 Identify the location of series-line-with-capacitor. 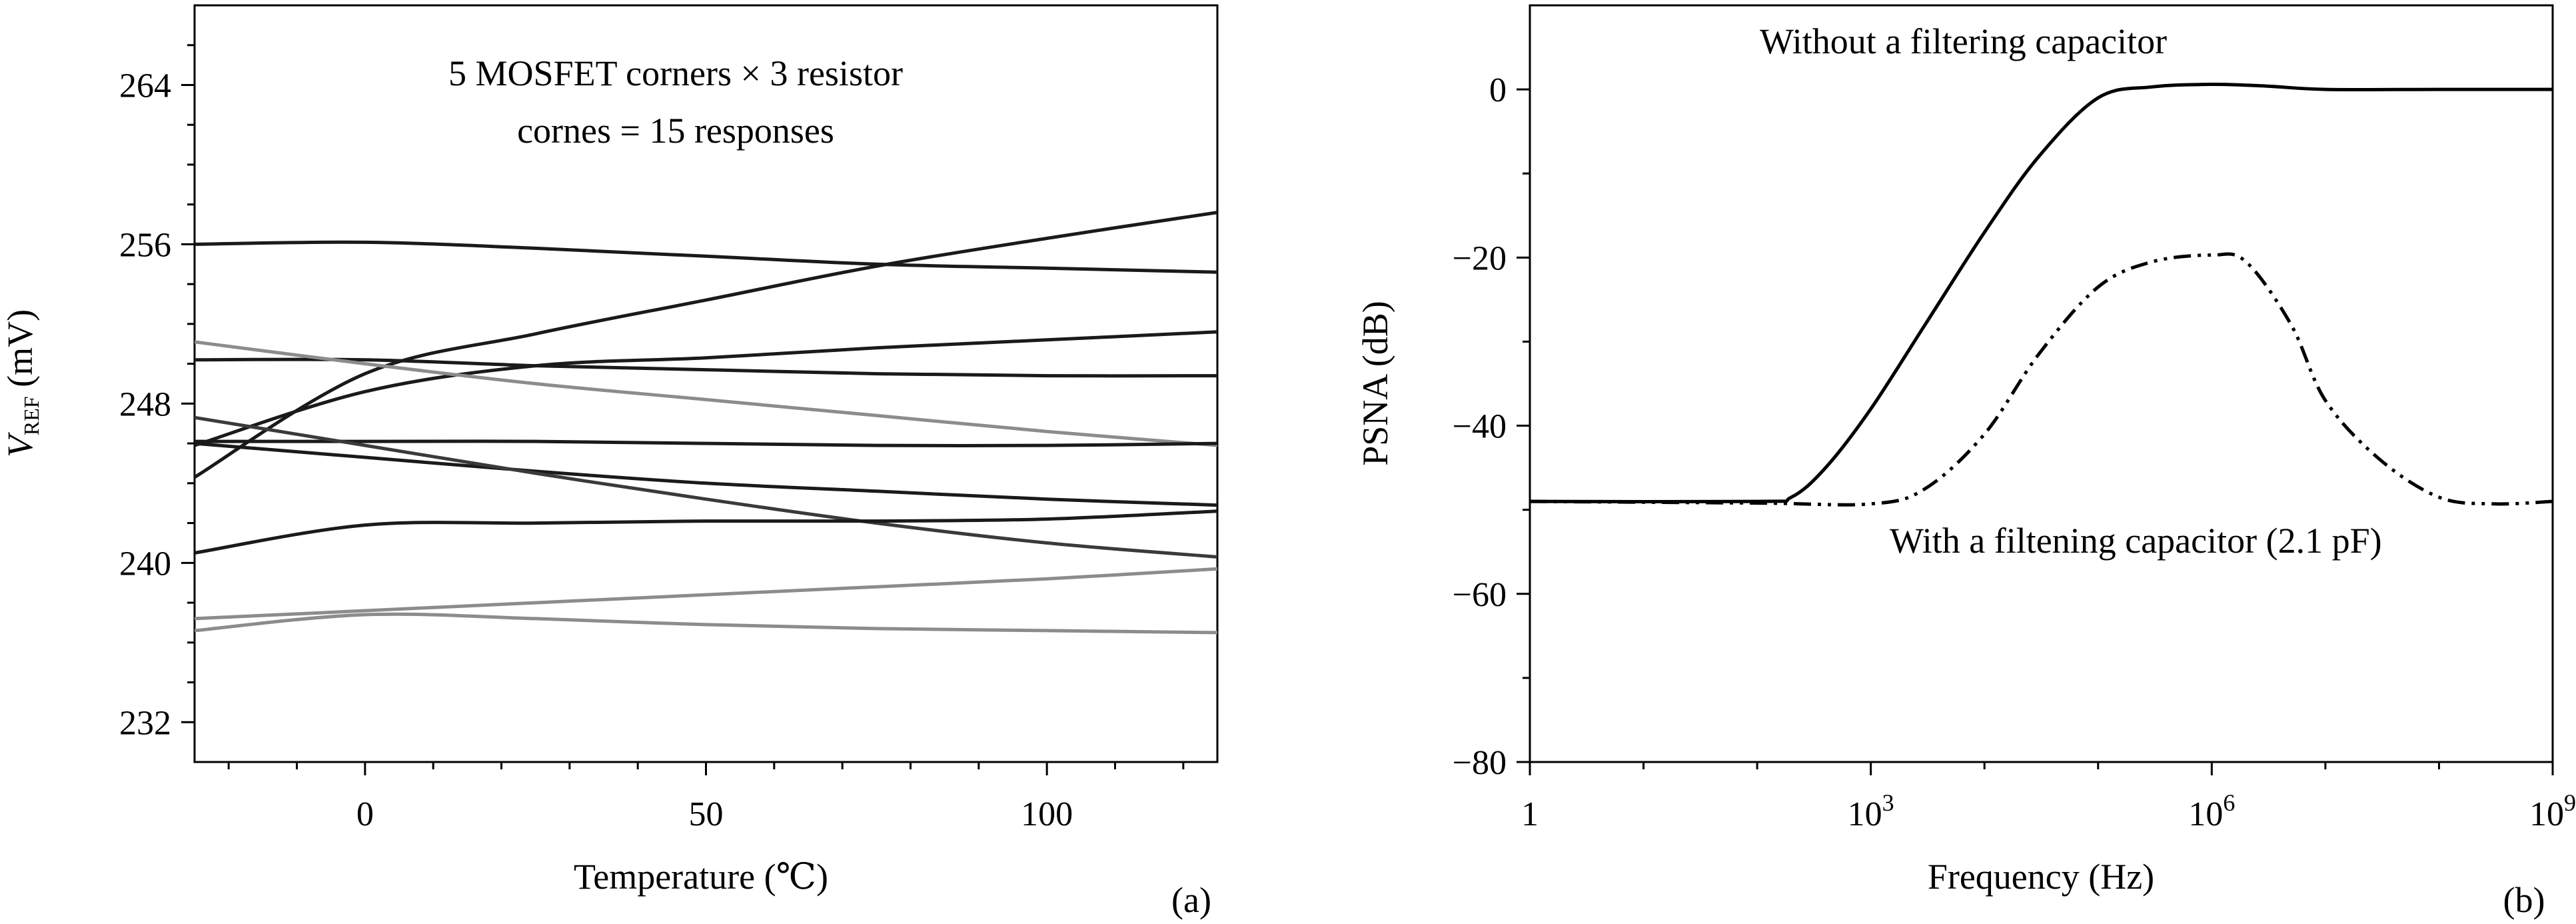
(2041, 379).